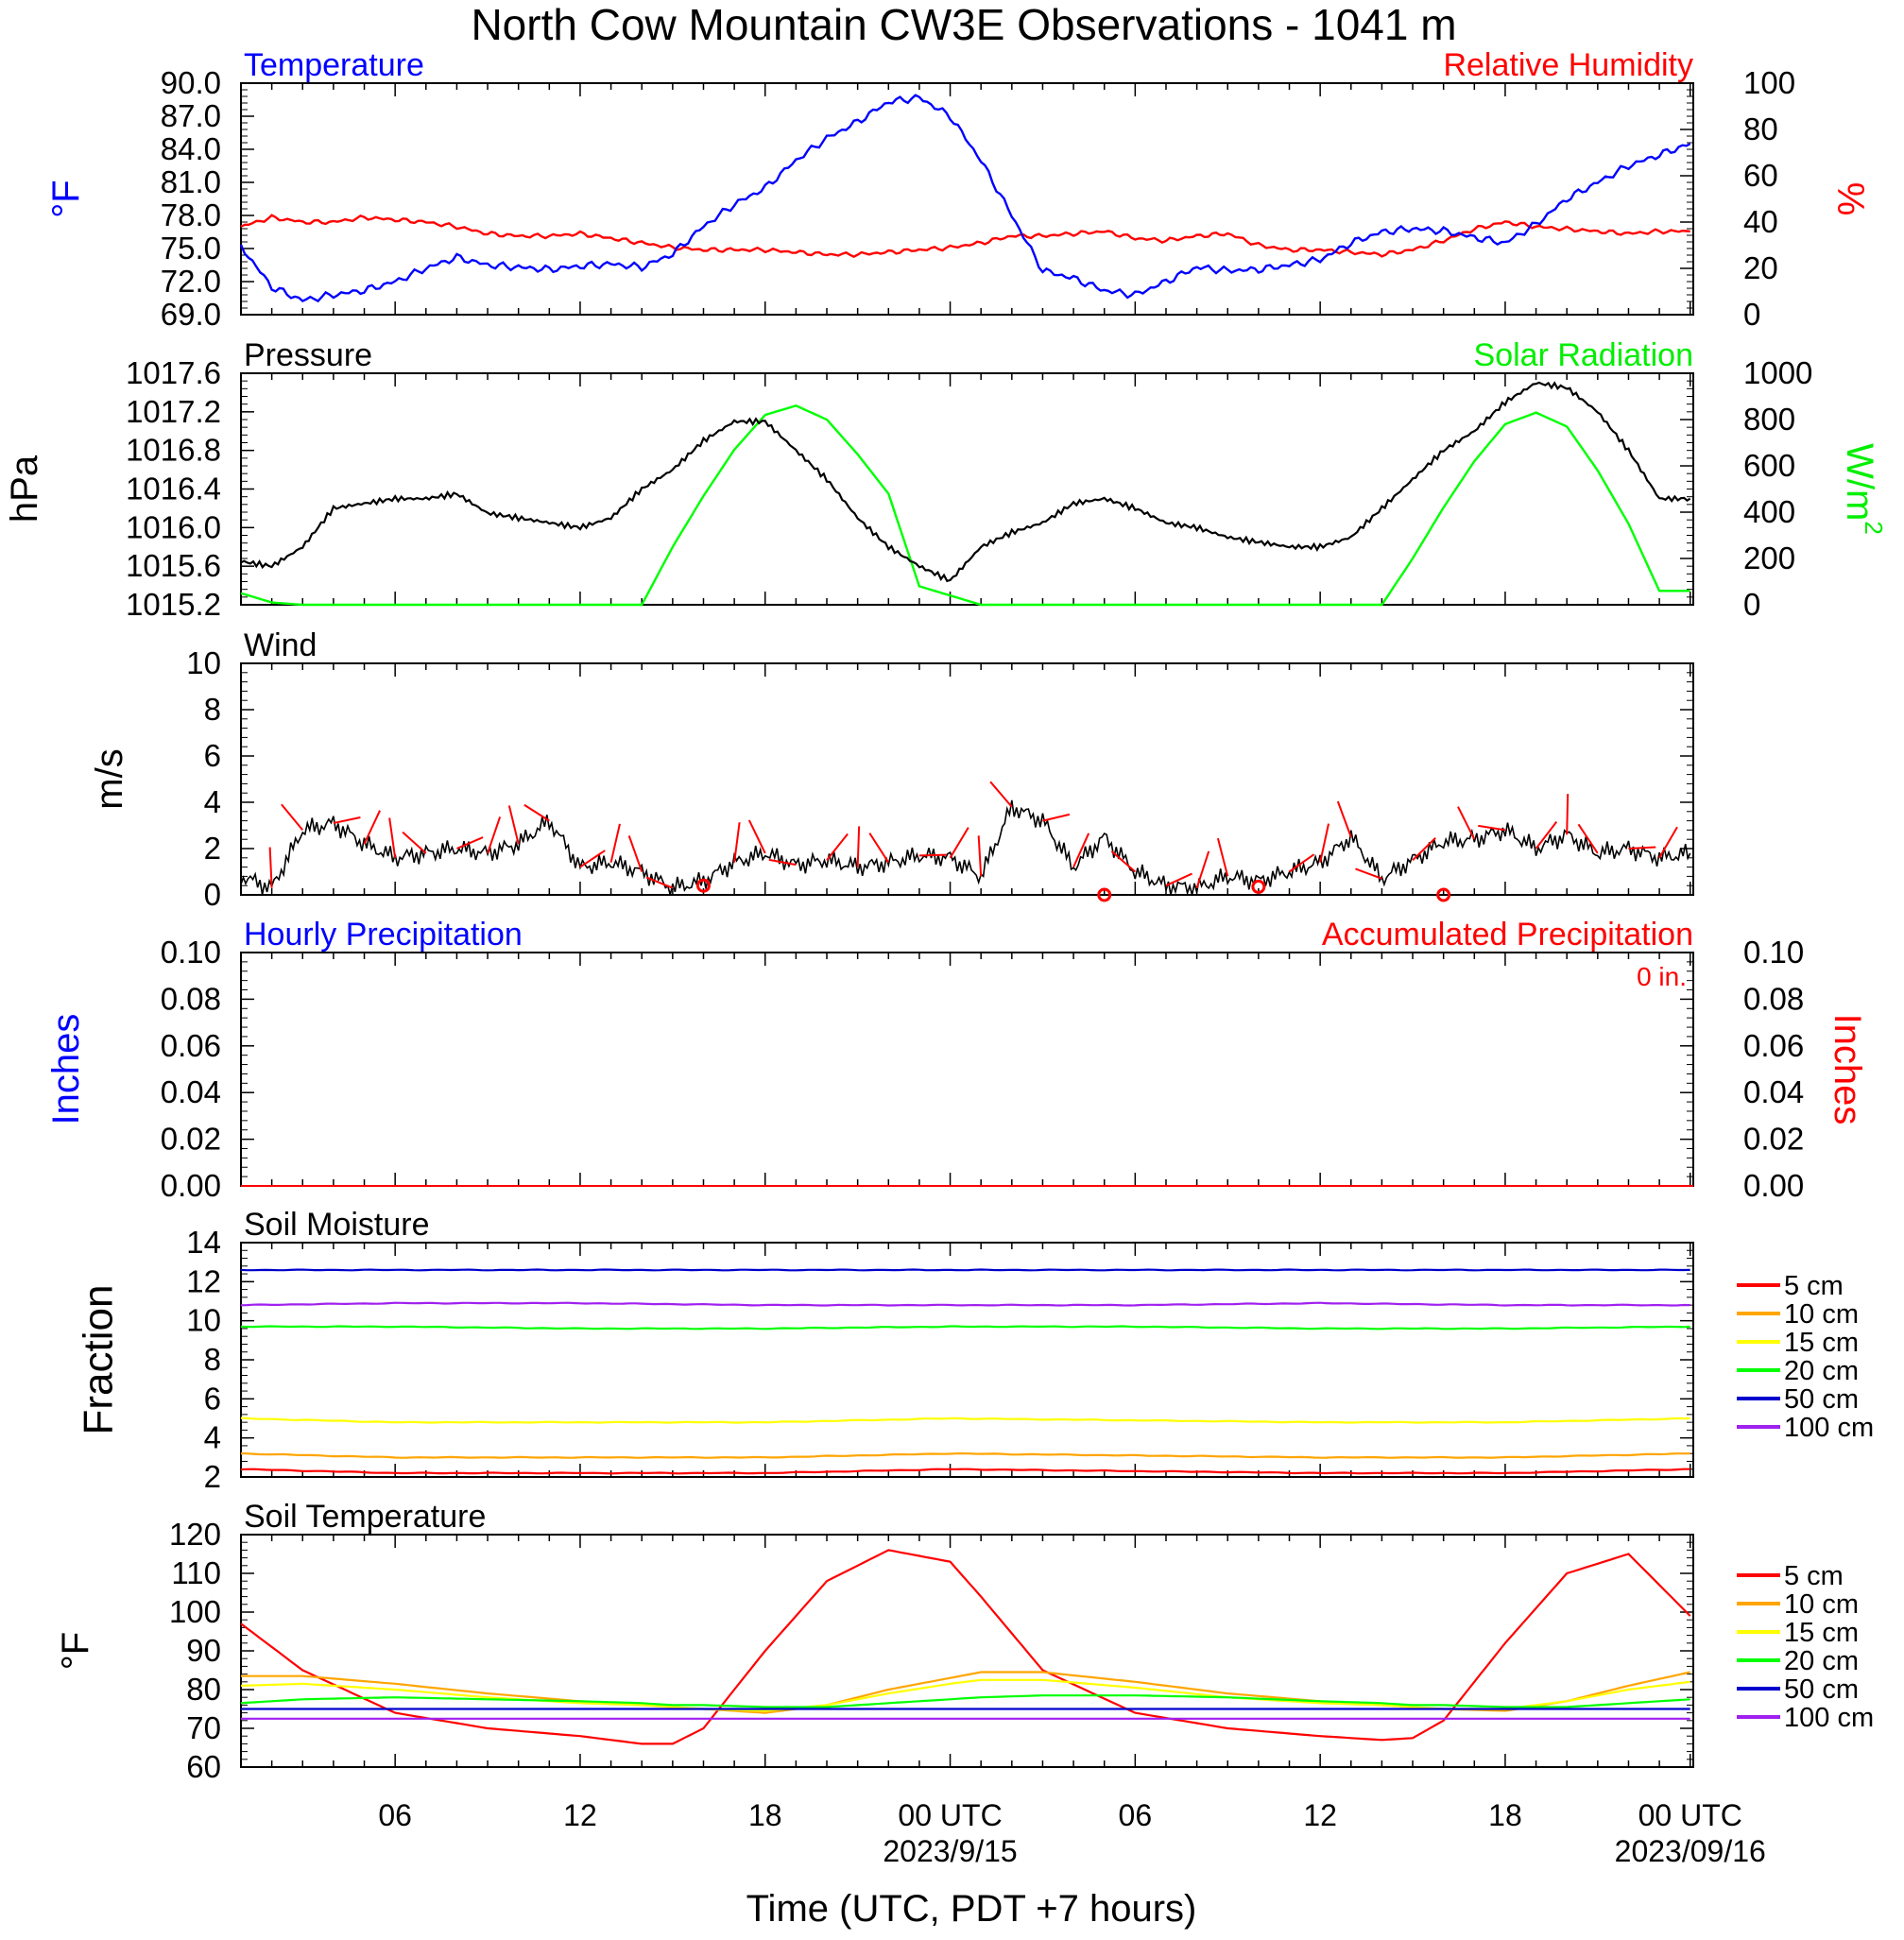  I want to click on y-tick-label-right: 60, so click(1761, 175).